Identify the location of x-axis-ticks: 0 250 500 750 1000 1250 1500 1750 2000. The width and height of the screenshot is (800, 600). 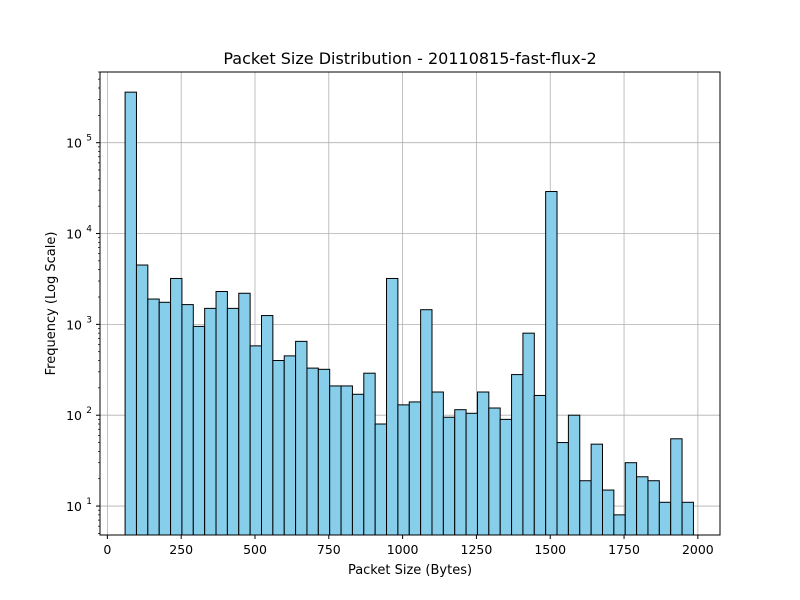
(408, 546).